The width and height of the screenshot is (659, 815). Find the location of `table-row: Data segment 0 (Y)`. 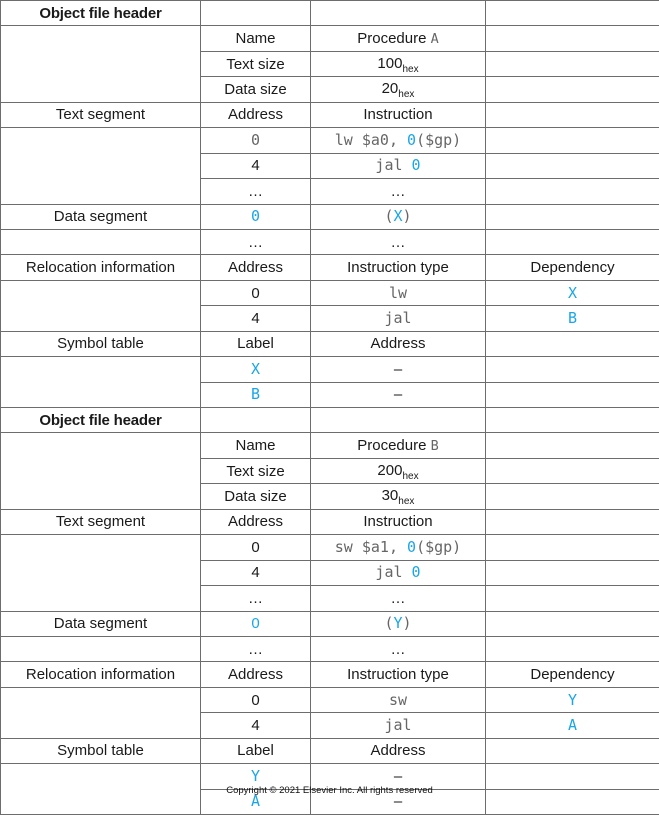

table-row: Data segment 0 (Y) is located at coordinates (330, 623).